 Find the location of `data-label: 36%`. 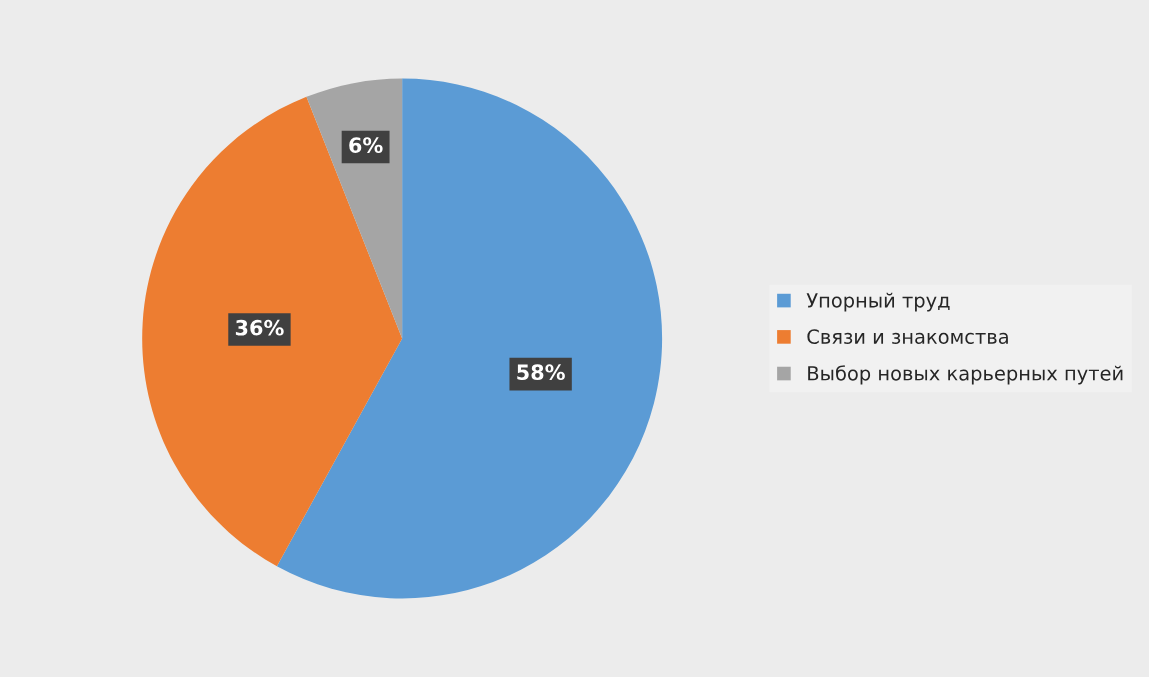

data-label: 36% is located at coordinates (259, 327).